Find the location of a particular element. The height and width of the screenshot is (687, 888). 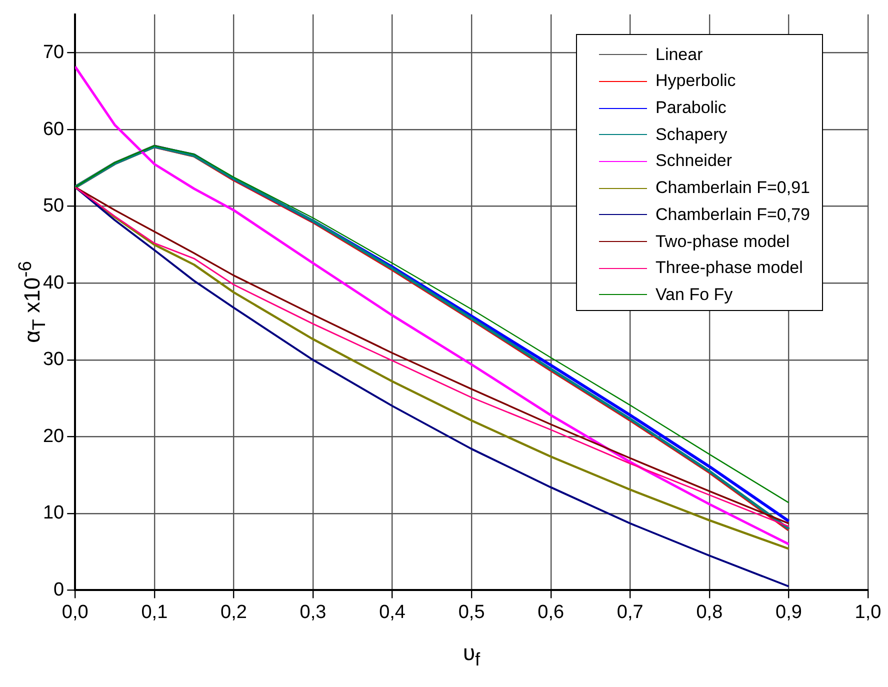

legend-label: Schapery is located at coordinates (691, 134).